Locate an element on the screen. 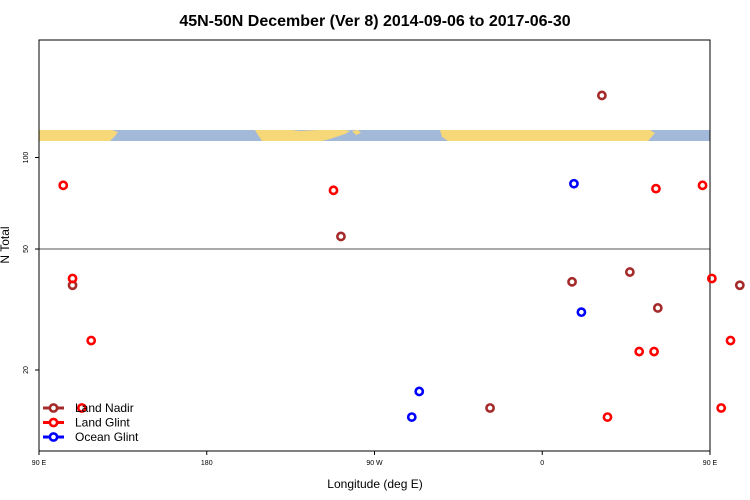  y-axis: 20 50 100 is located at coordinates (31, 263).